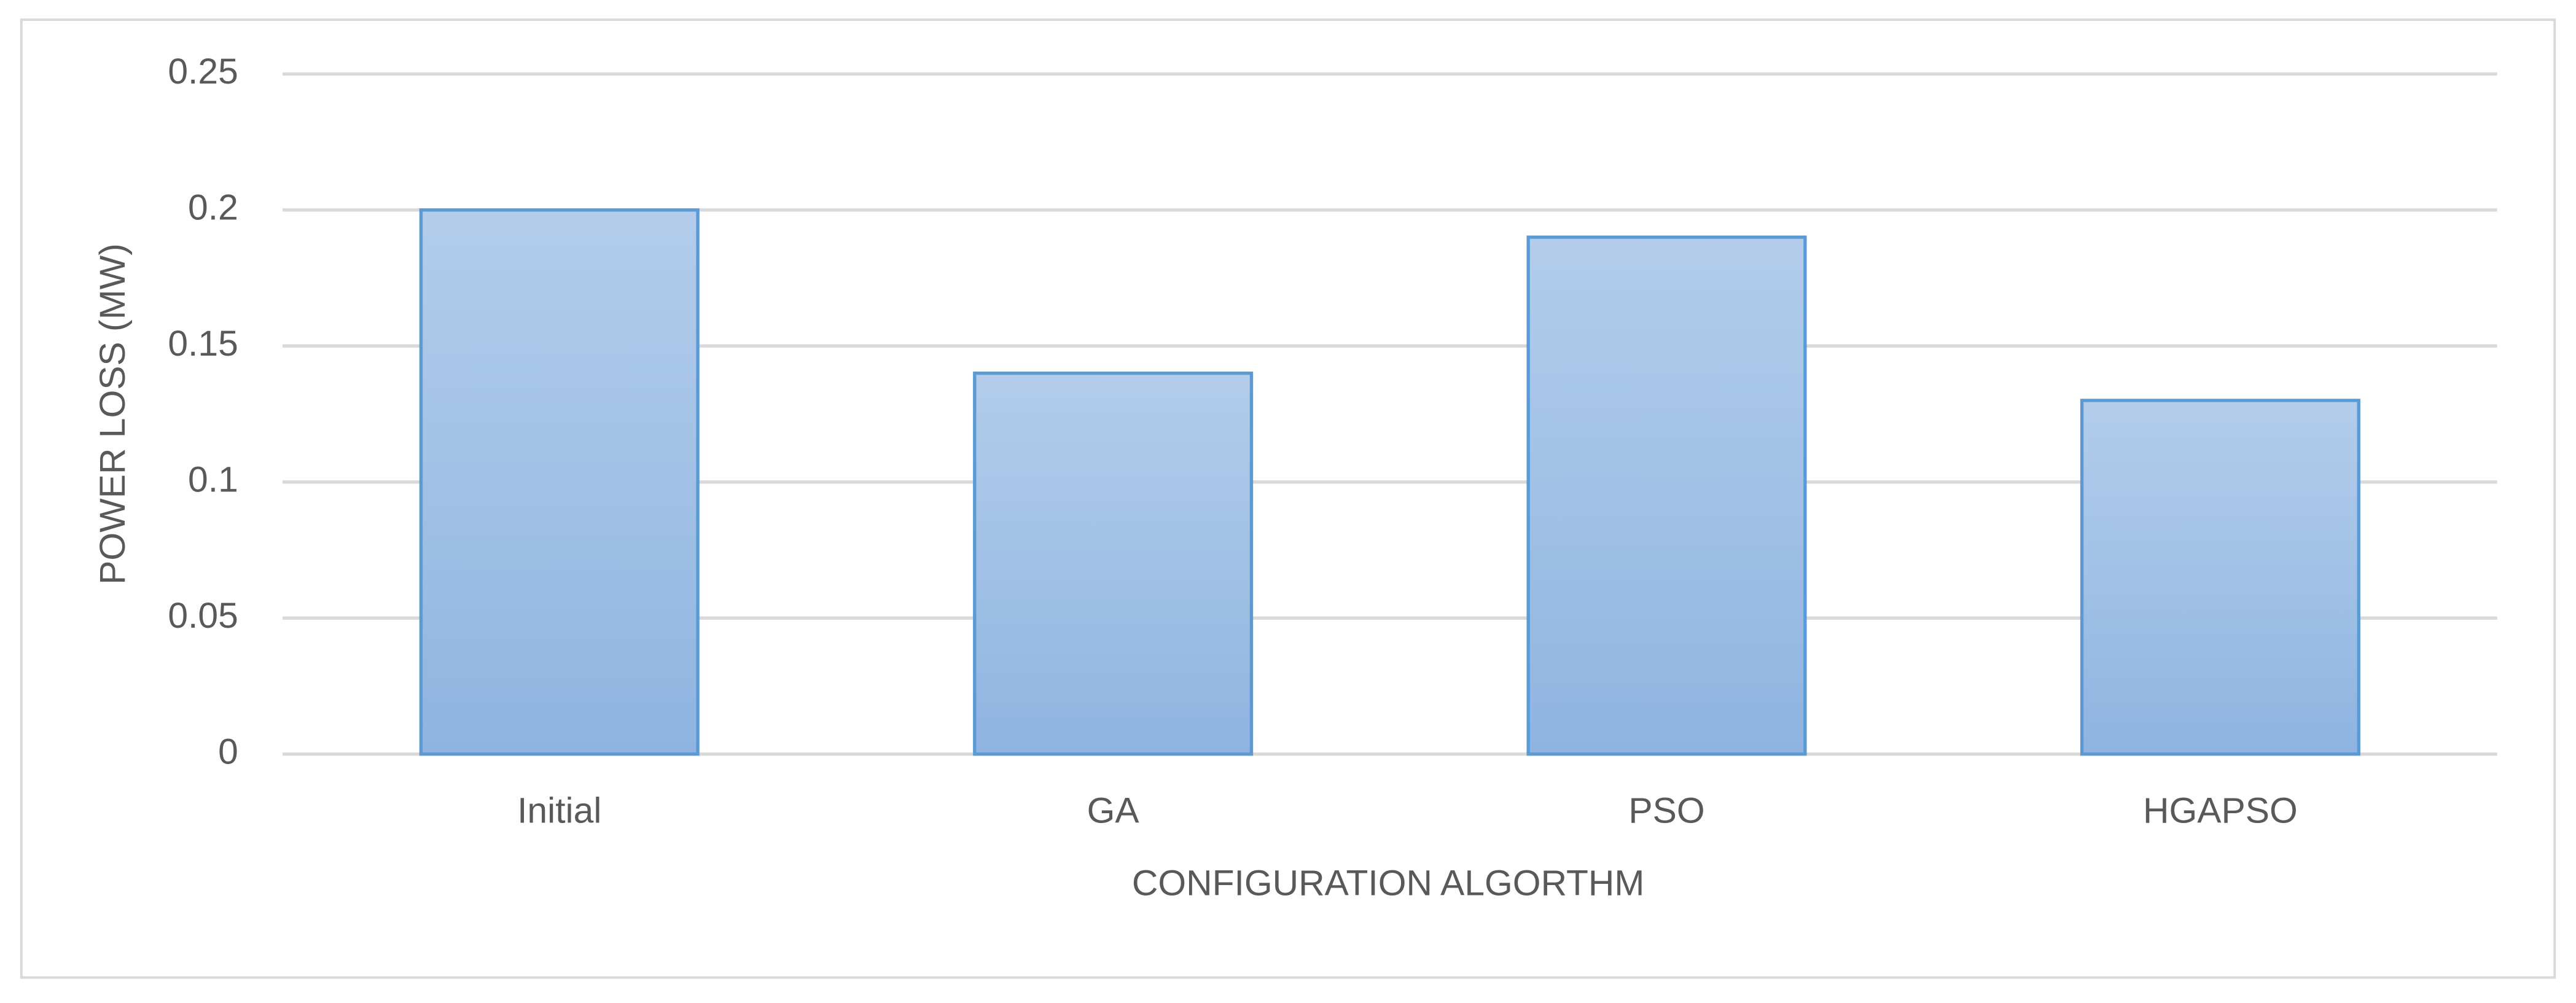 The image size is (2576, 1003). I want to click on y-axis-title: POWER LOSS (MW), so click(113, 414).